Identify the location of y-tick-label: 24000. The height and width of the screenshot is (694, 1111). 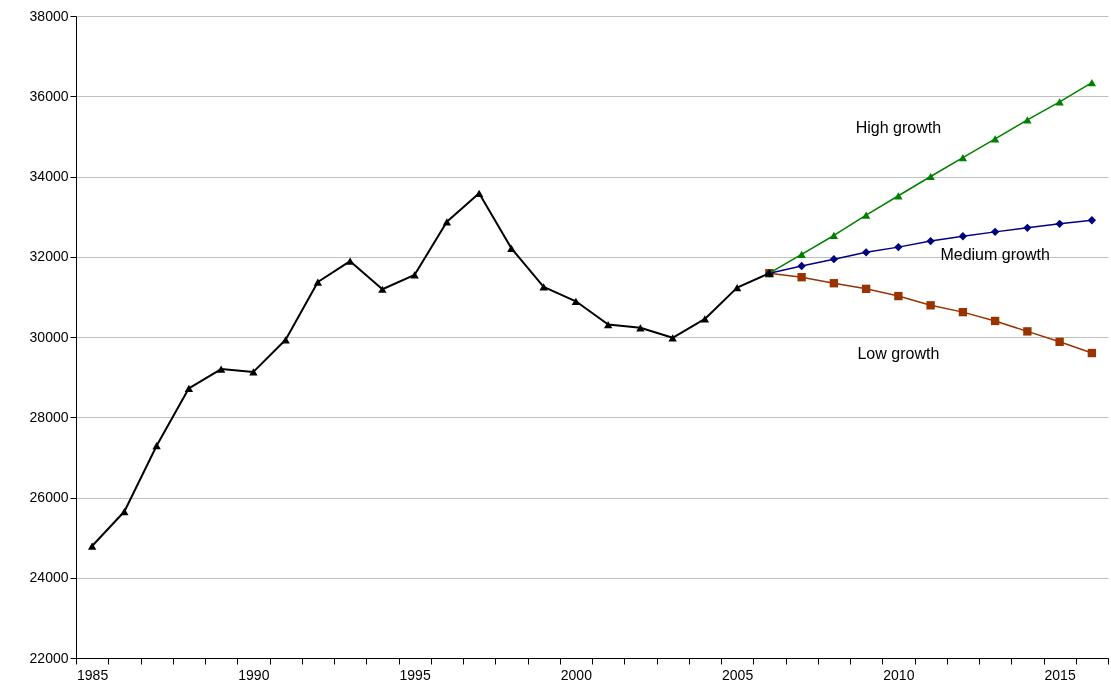
(49, 577).